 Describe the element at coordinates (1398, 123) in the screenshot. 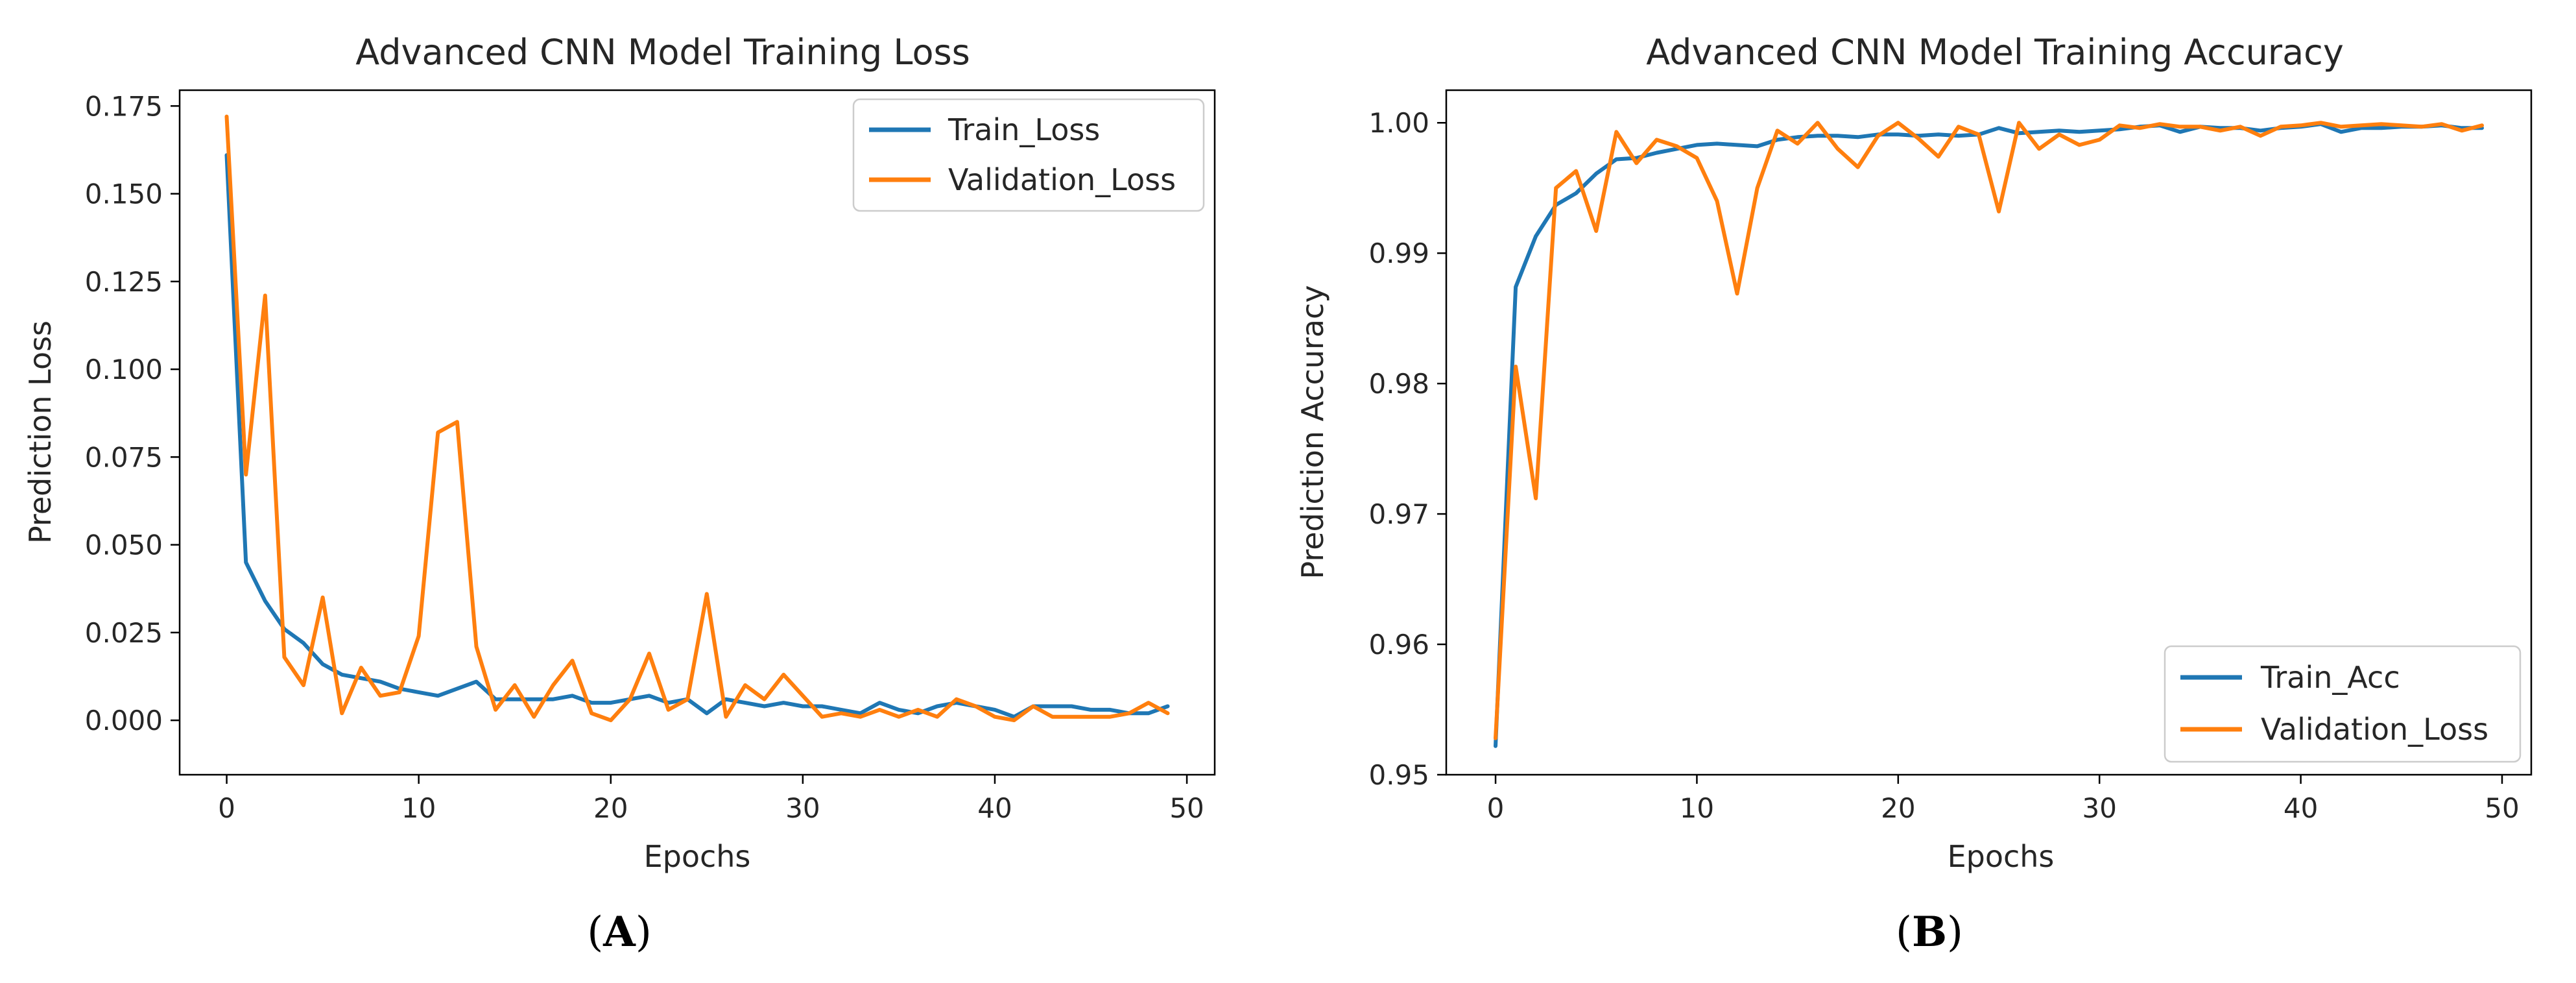

I see `accuracy-y-tick-label: 1.00` at that location.